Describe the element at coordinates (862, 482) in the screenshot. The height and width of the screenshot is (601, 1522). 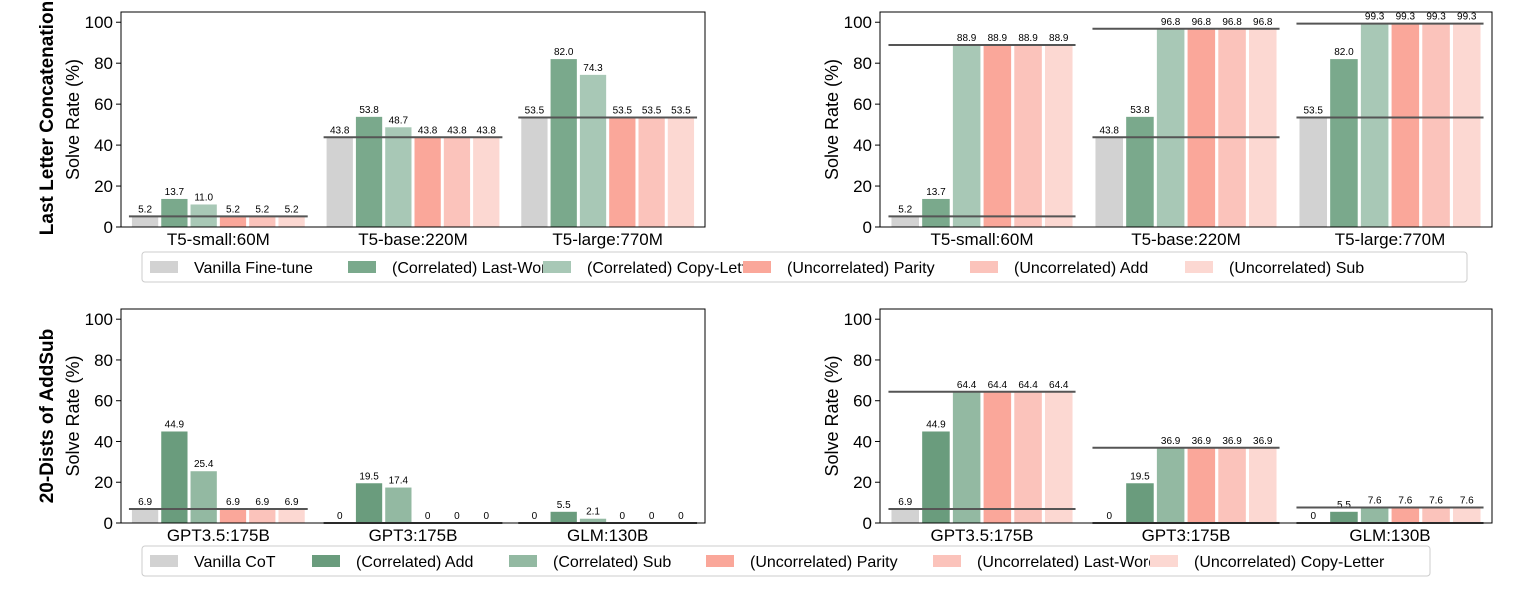
I see `y-tick-label: 20` at that location.